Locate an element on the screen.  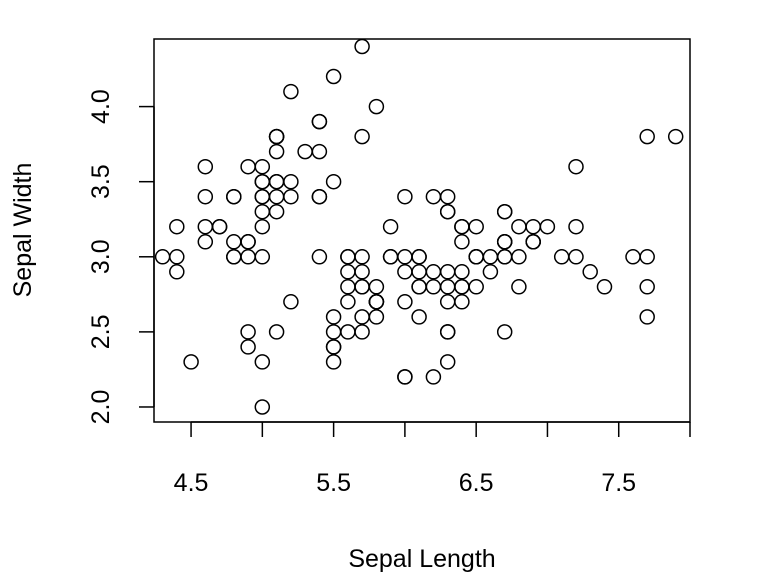
y-tick-label: 3.0 is located at coordinates (101, 256).